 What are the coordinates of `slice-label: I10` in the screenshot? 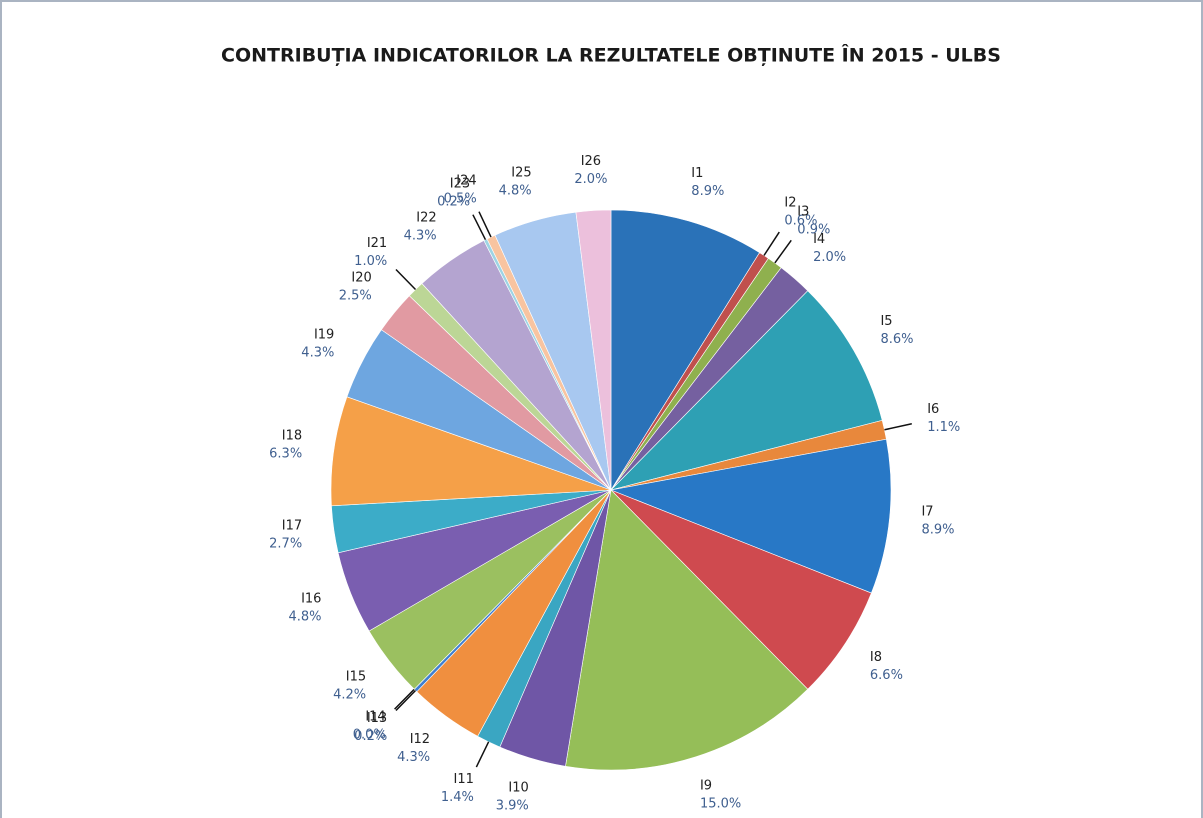 It's located at (518, 788).